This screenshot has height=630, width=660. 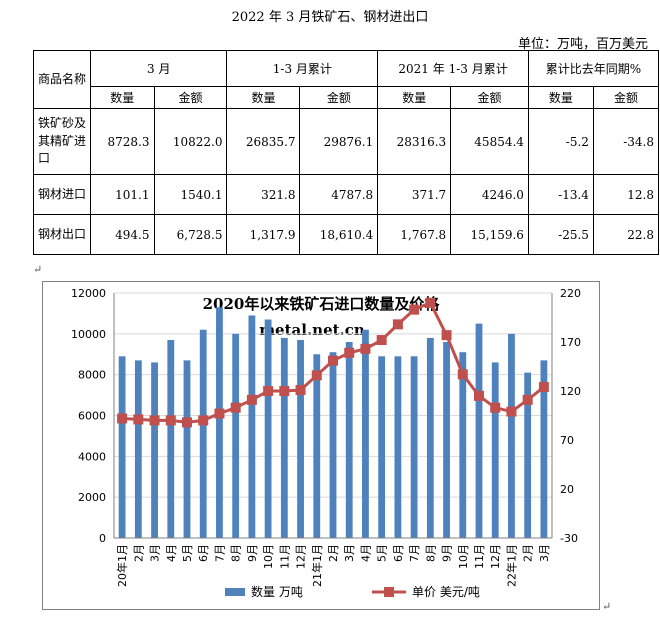 What do you see at coordinates (190, 97) in the screenshot?
I see `subheader: 金额` at bounding box center [190, 97].